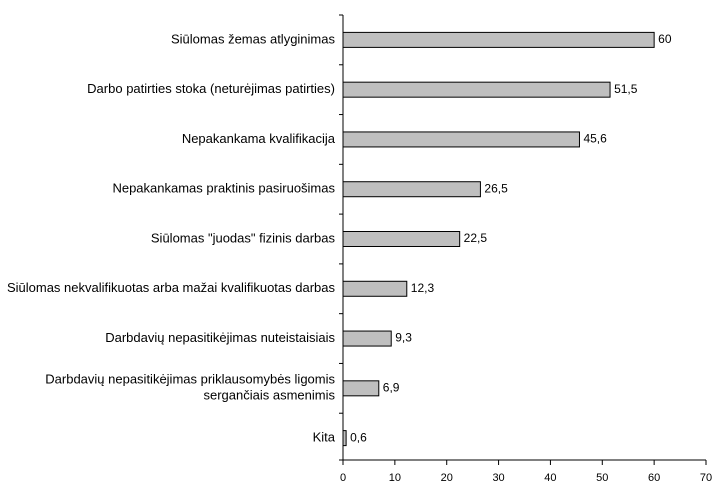 This screenshot has height=493, width=715. I want to click on value-label: 6,9, so click(391, 388).